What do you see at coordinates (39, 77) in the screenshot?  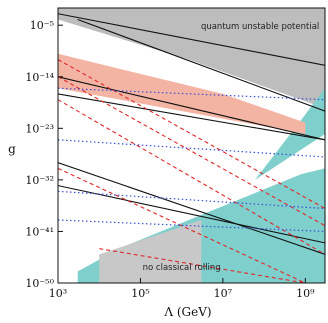 I see `y-tick-label-1: 10⁻¹⁴` at bounding box center [39, 77].